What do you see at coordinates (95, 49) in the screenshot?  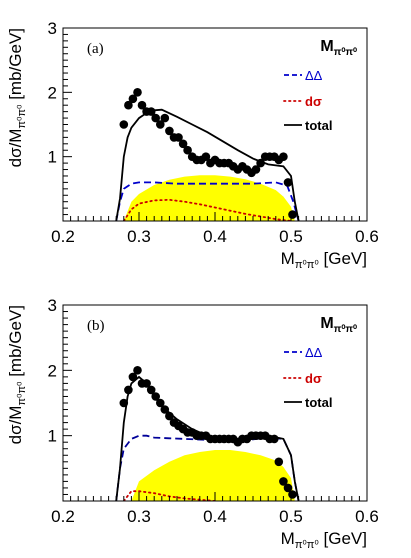 I see `panel-label: (a)` at bounding box center [95, 49].